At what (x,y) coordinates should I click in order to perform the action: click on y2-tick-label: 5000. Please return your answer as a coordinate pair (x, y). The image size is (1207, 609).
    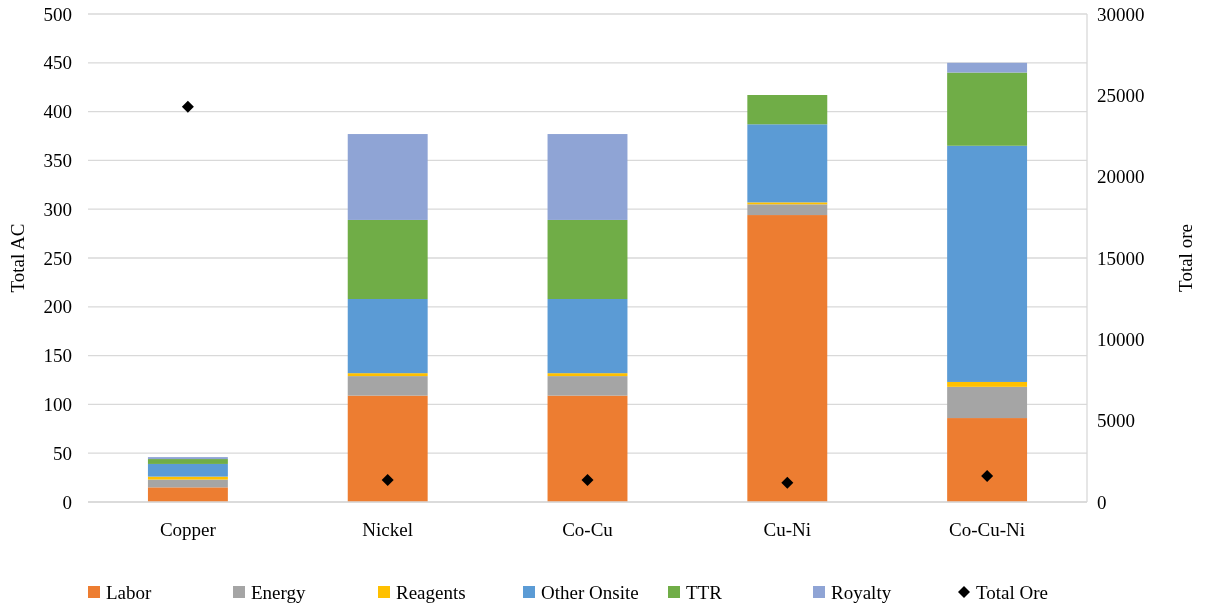
    Looking at the image, I should click on (1116, 421).